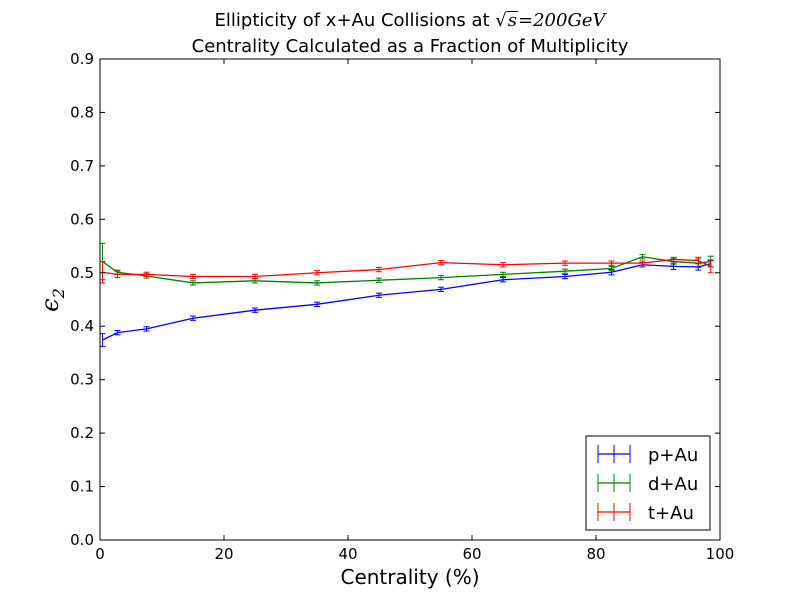  I want to click on series-line, so click(406, 302).